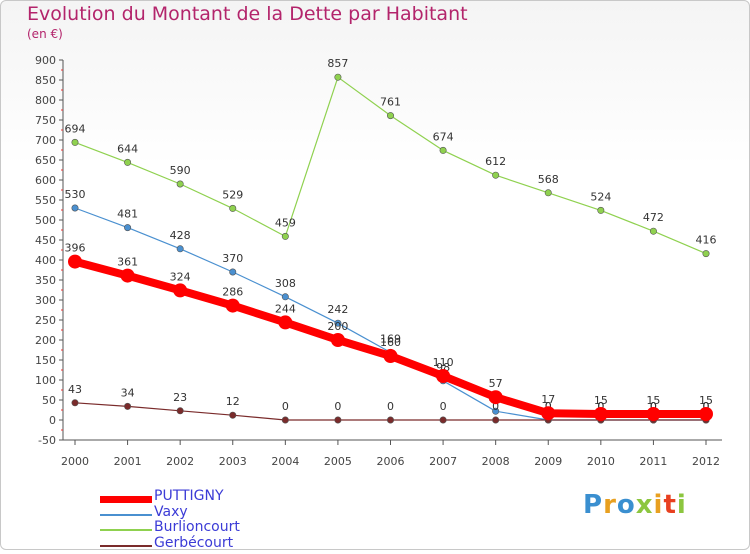 This screenshot has height=554, width=750. What do you see at coordinates (189, 496) in the screenshot?
I see `legend-label: PUTTIGNY` at bounding box center [189, 496].